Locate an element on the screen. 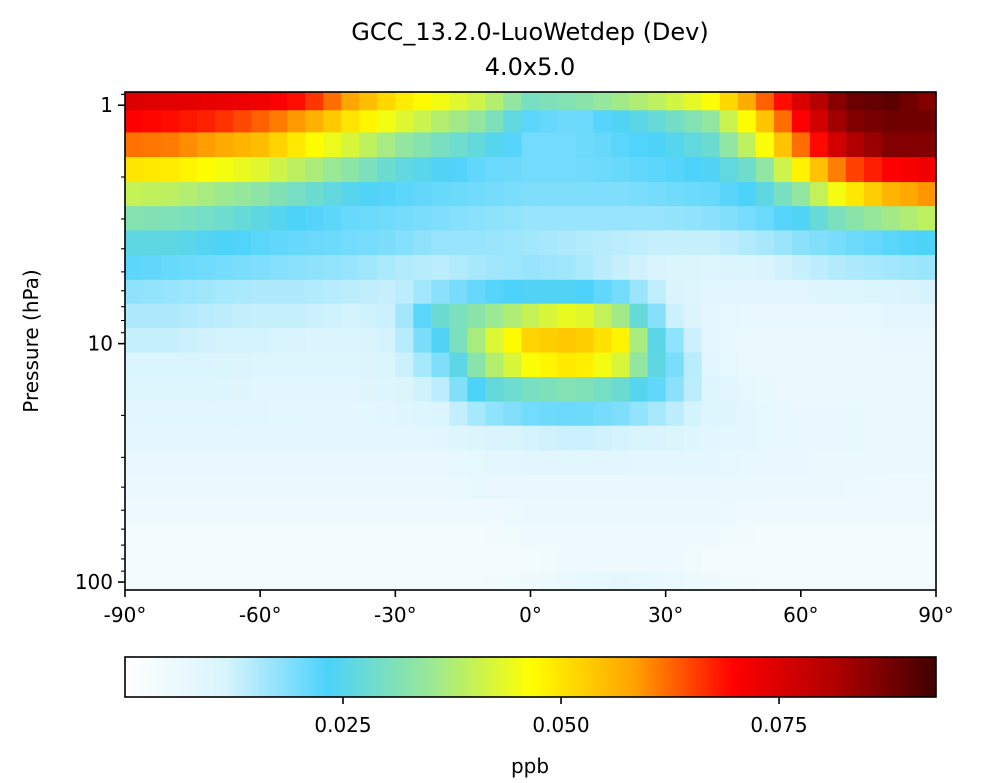 The image size is (983, 783). x-tick-label: -30° is located at coordinates (395, 615).